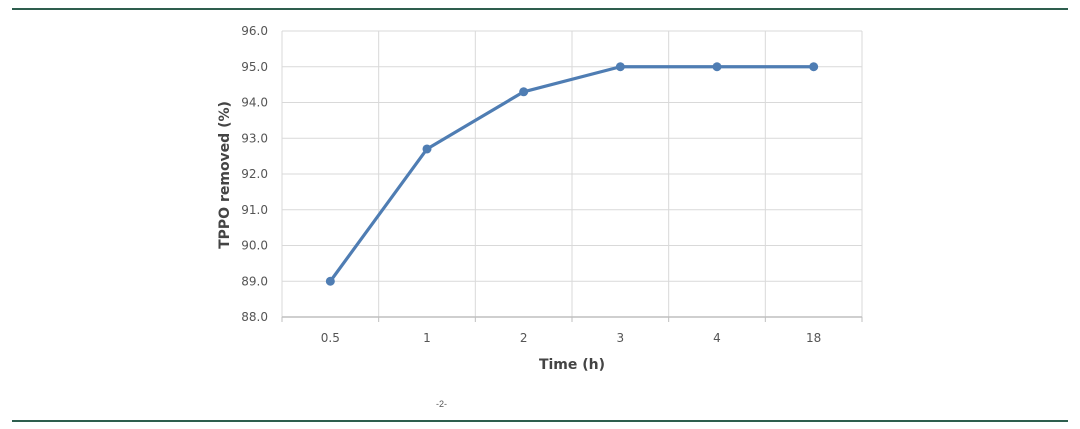 Image resolution: width=1080 pixels, height=429 pixels. What do you see at coordinates (441, 404) in the screenshot?
I see `page-number-mark: -2-` at bounding box center [441, 404].